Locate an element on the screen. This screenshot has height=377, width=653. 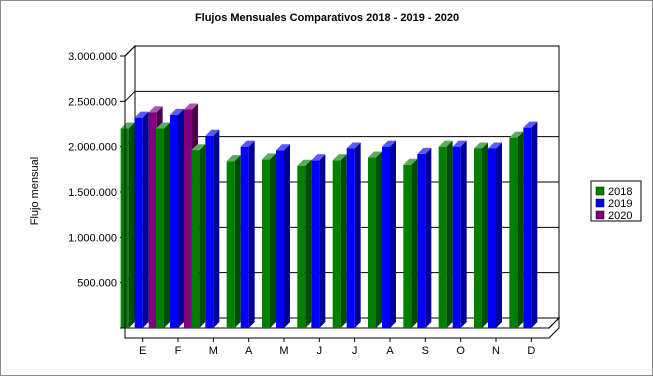
y-tick-label: 500.000 is located at coordinates (97, 284).